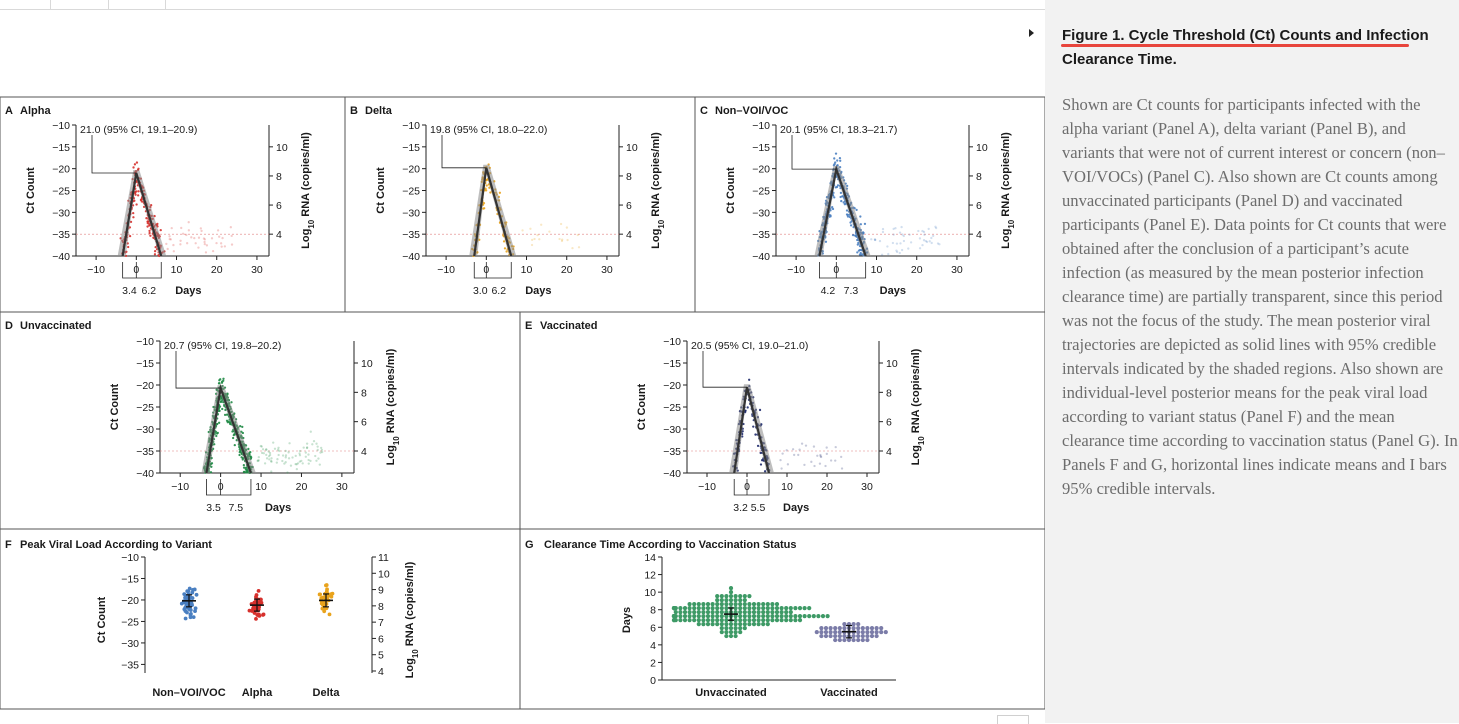  What do you see at coordinates (142, 270) in the screenshot?
I see `duration-bracket` at bounding box center [142, 270].